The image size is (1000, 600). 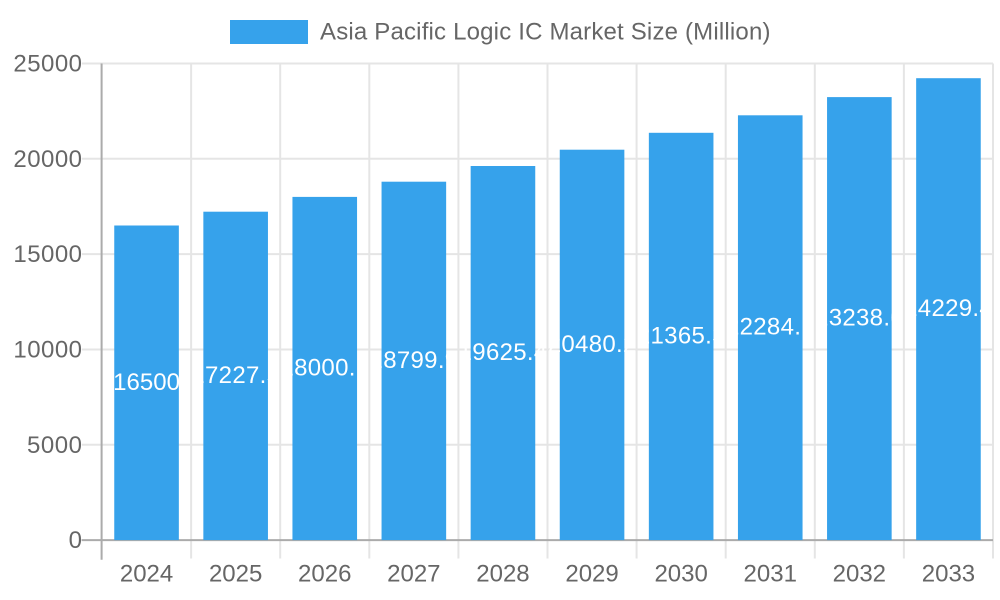 What do you see at coordinates (948, 574) in the screenshot?
I see `svg-text: 2033` at bounding box center [948, 574].